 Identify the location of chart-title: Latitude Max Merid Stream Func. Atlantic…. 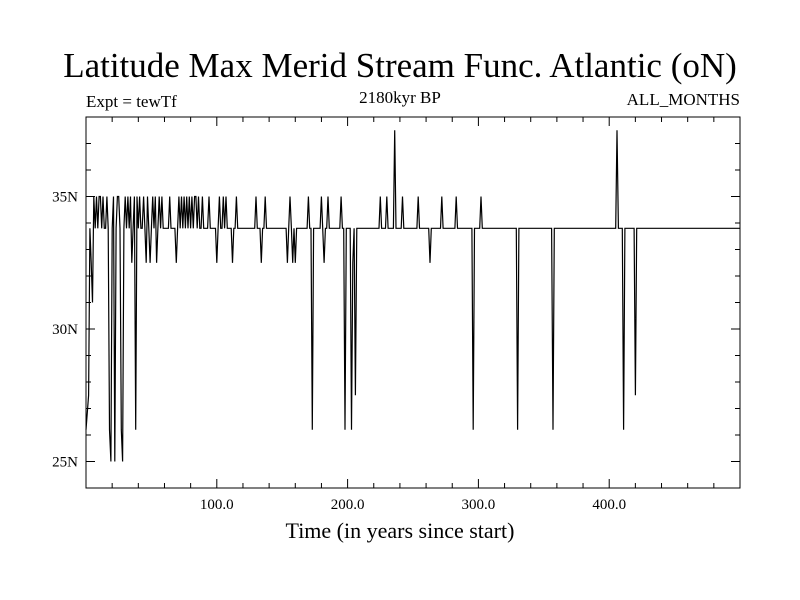
(400, 65).